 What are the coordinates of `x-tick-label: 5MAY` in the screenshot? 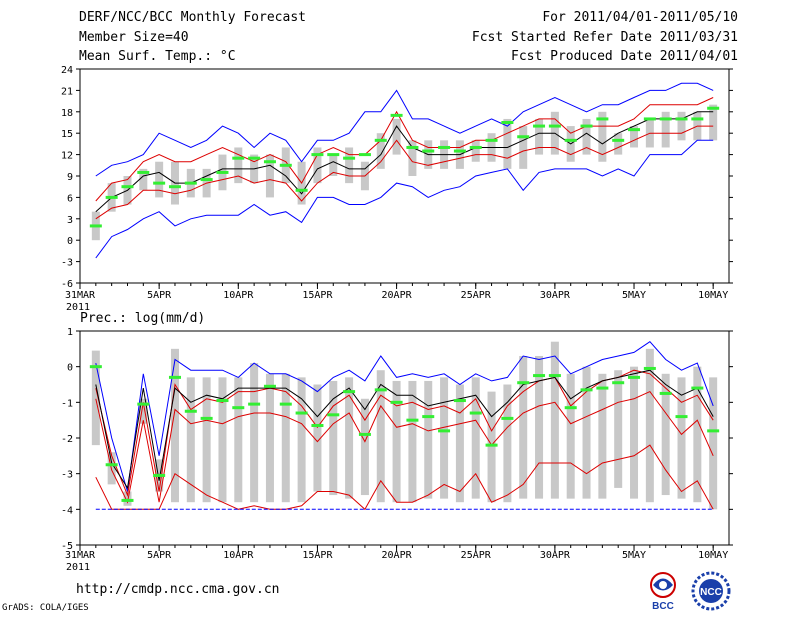 It's located at (634, 555).